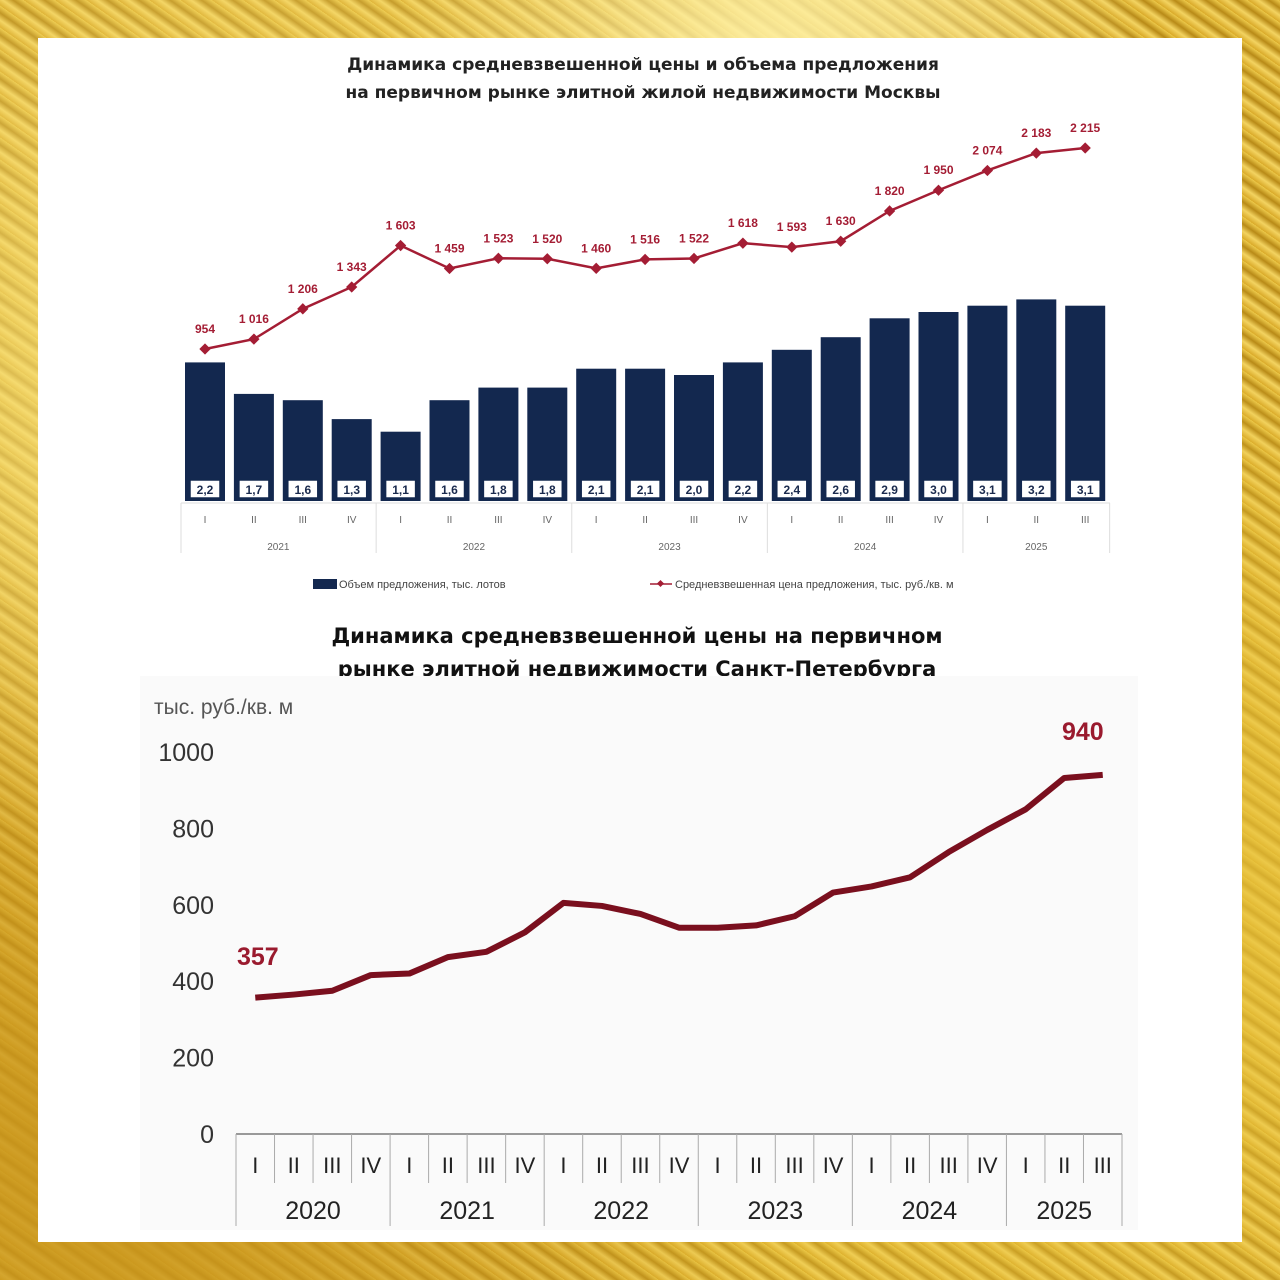  Describe the element at coordinates (547, 239) in the screenshot. I see `price-data-label: 1 520` at that location.